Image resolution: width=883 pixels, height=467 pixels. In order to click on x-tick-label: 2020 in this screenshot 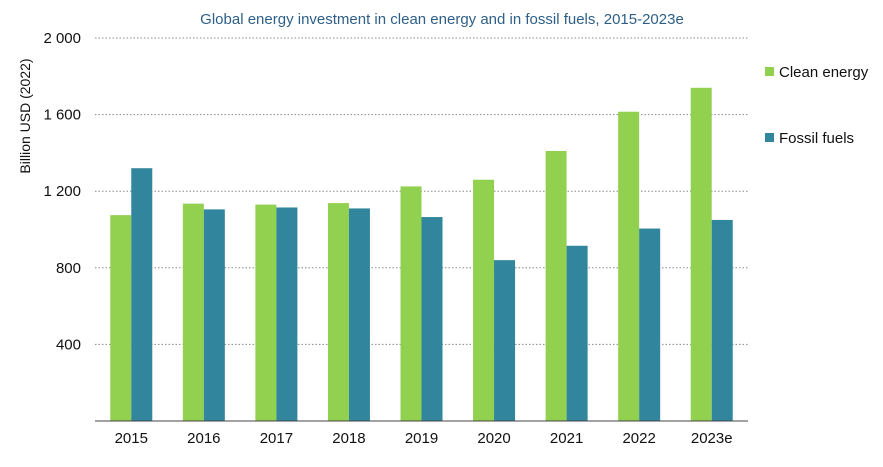, I will do `click(493, 438)`.